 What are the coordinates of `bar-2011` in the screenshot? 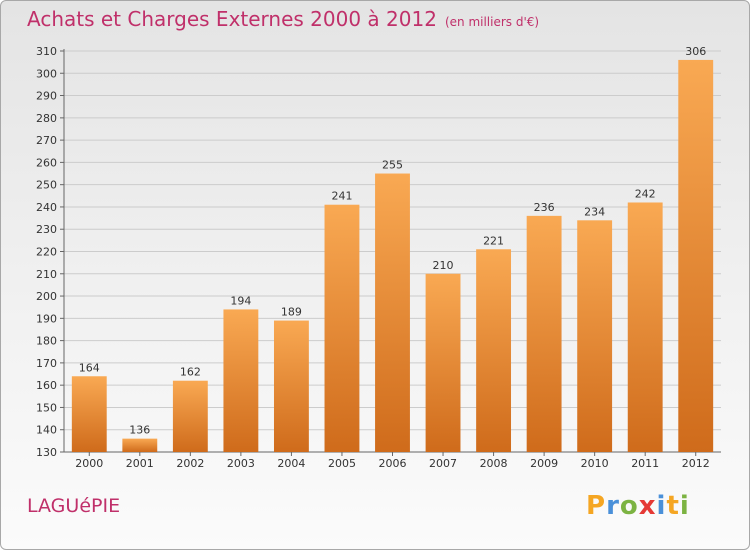 It's located at (645, 327).